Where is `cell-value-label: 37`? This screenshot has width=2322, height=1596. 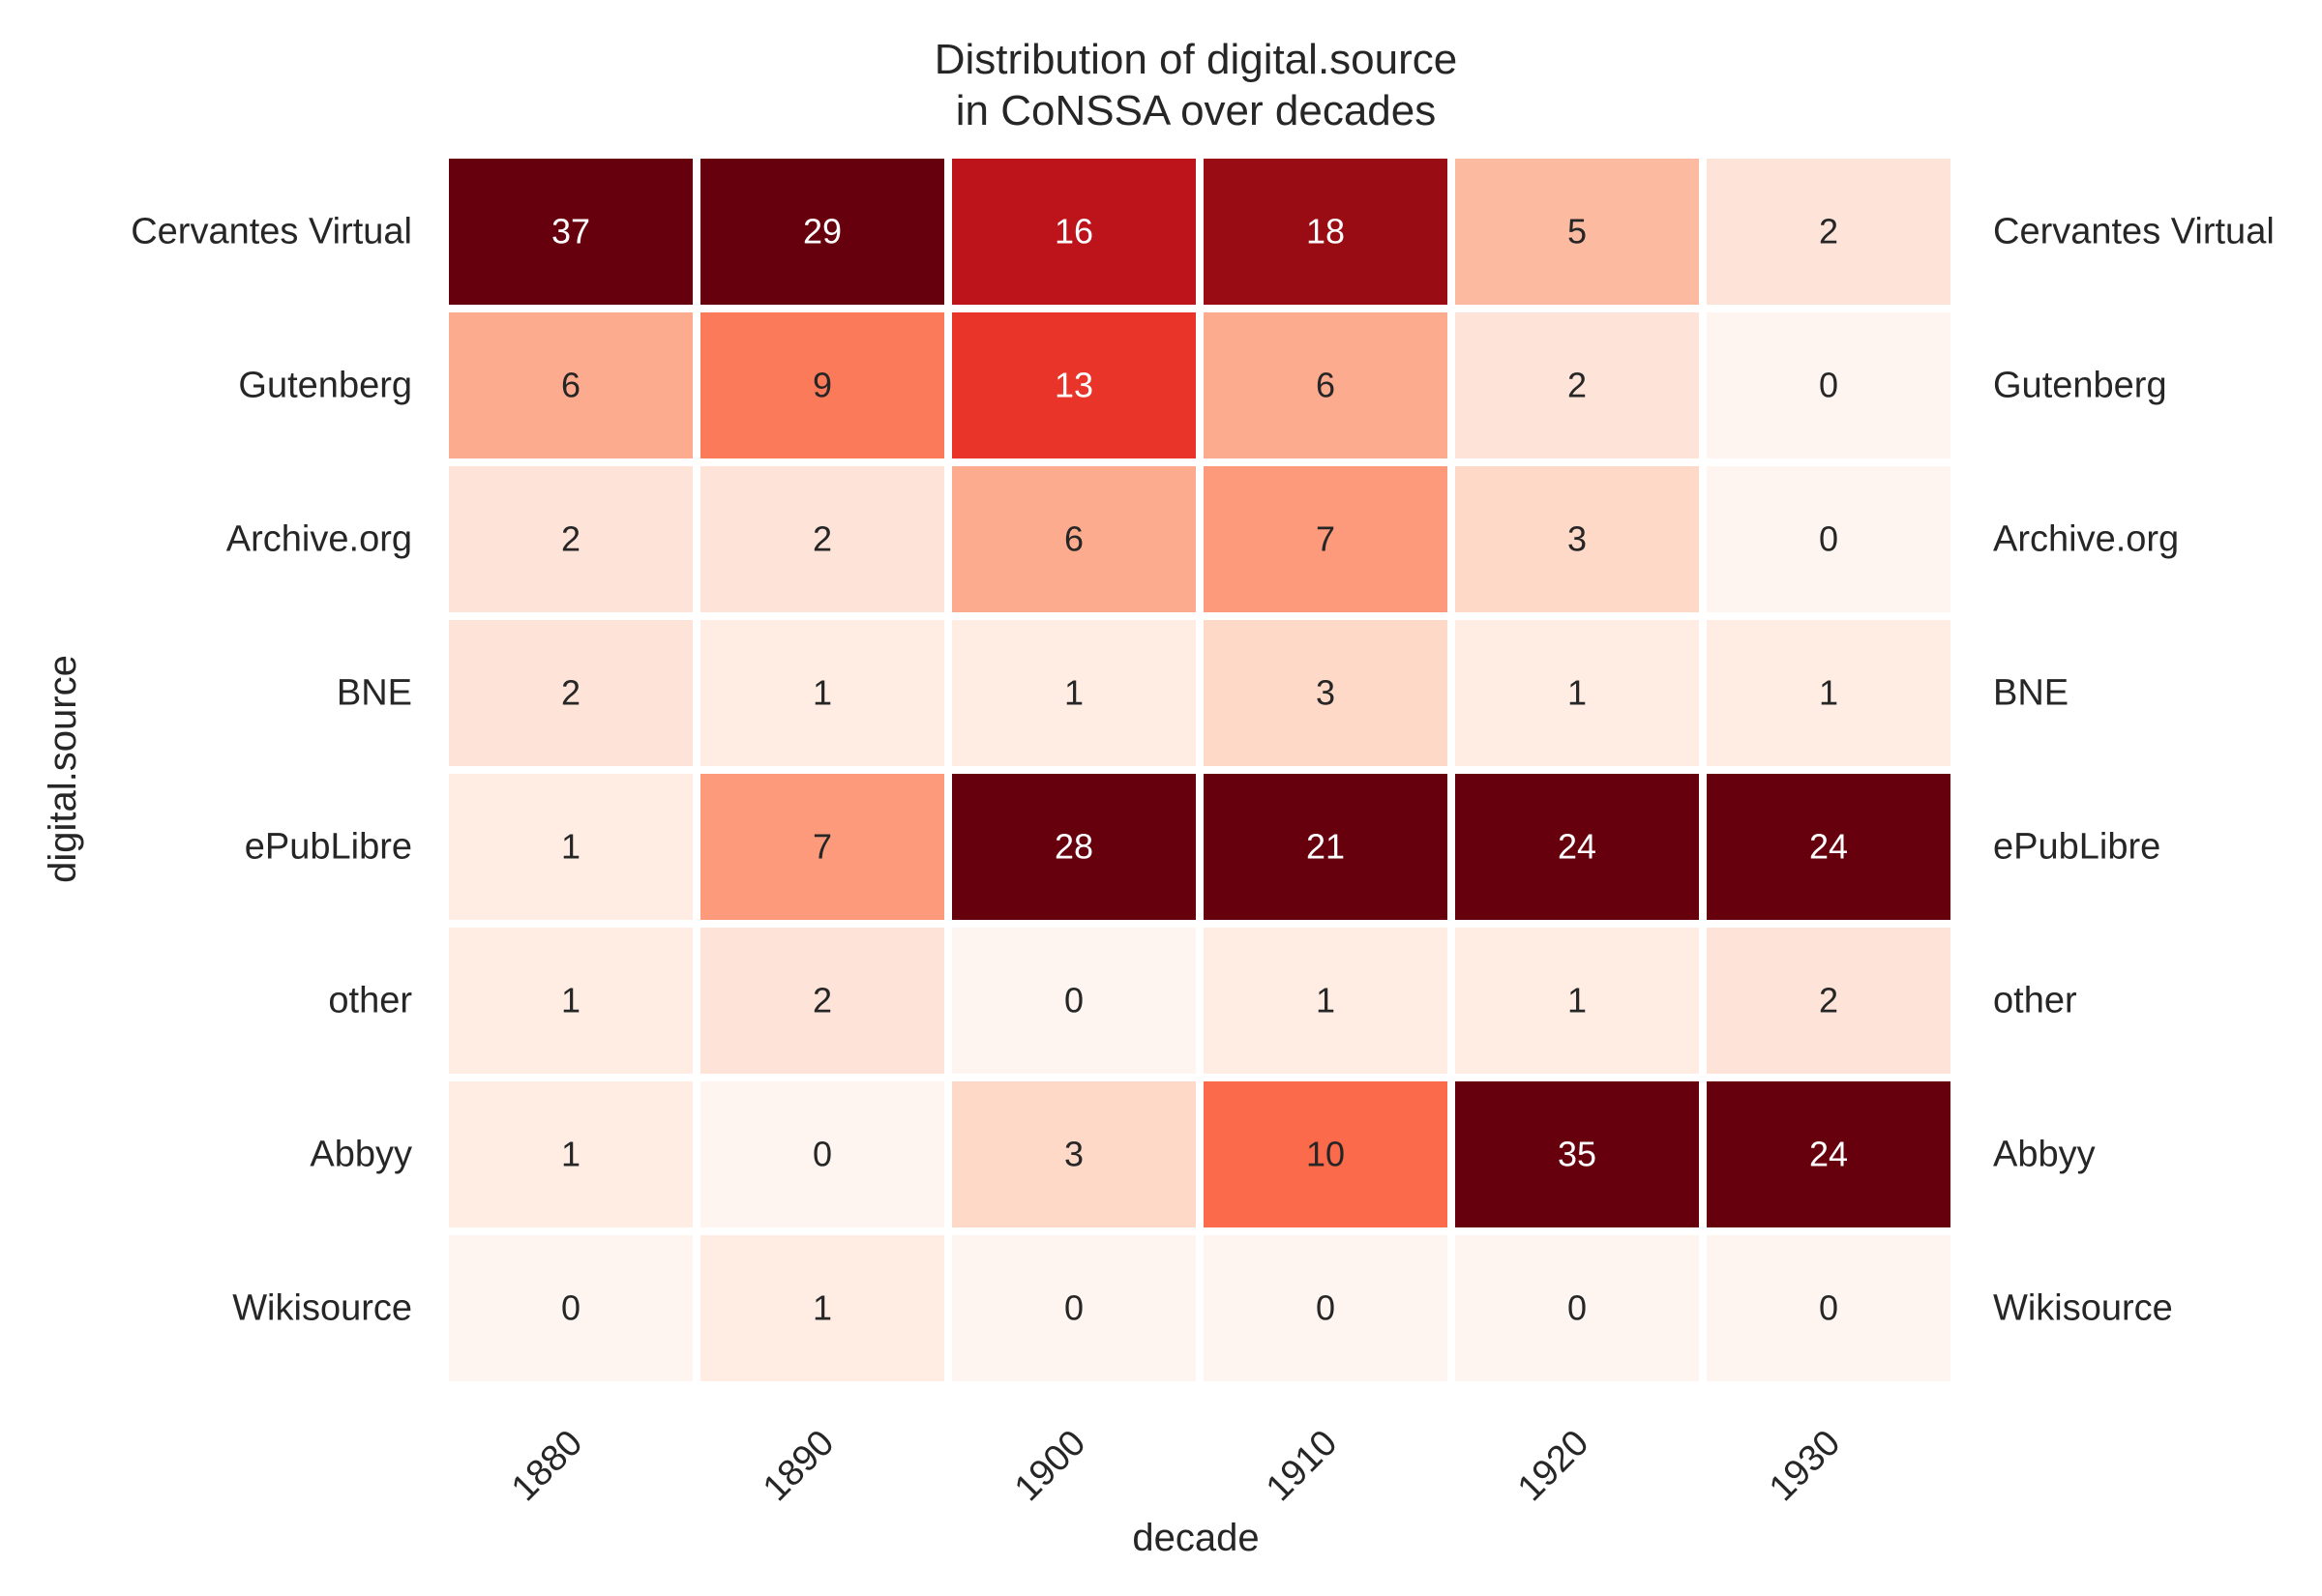
cell-value-label: 37 is located at coordinates (570, 231).